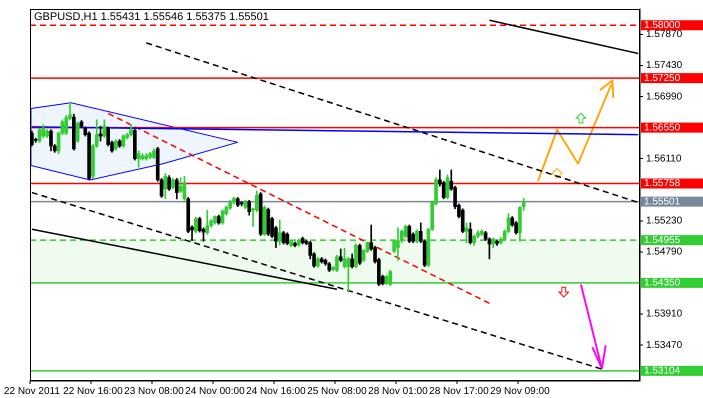 This screenshot has width=703, height=398. What do you see at coordinates (662, 78) in the screenshot?
I see `ref-line-label: 1.57250` at bounding box center [662, 78].